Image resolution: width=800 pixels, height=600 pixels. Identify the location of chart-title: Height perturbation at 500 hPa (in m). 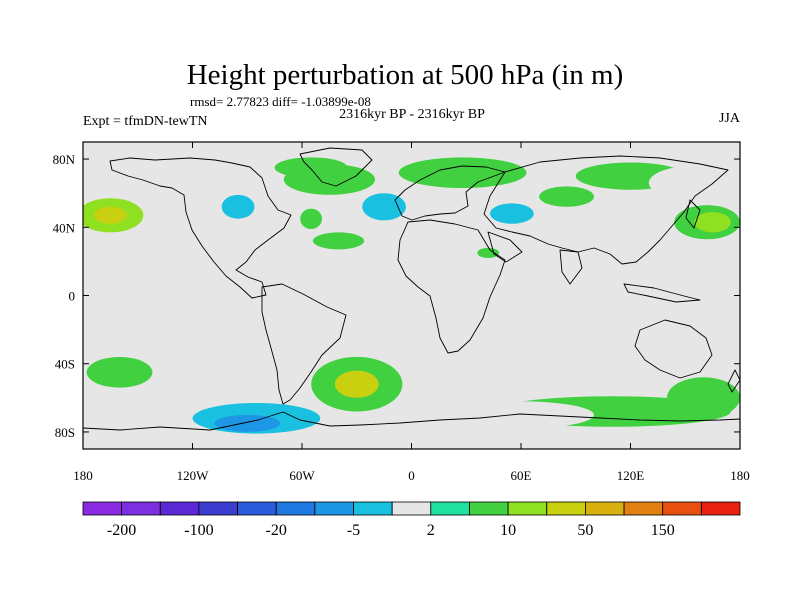
(405, 75).